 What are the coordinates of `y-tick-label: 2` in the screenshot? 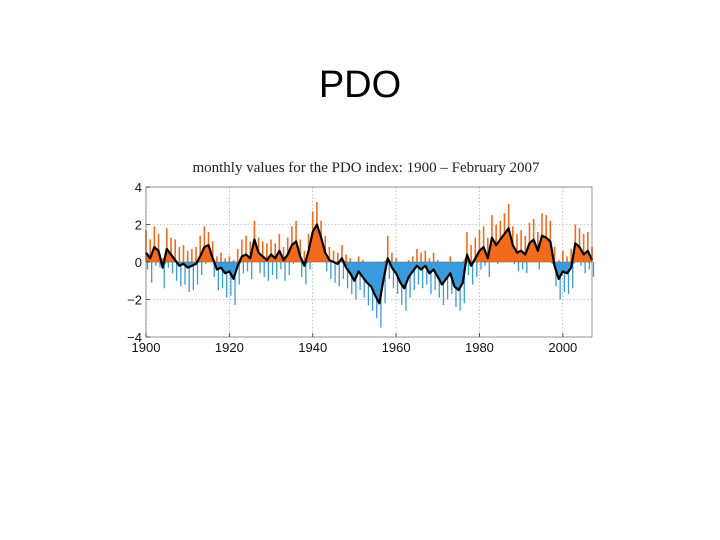 It's located at (138, 225).